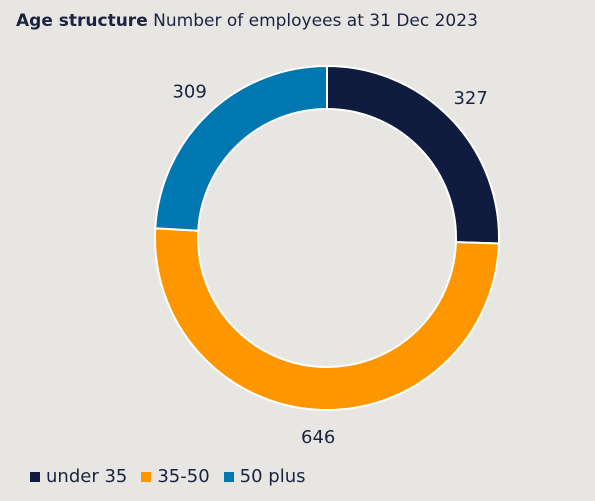  I want to click on data-label-under-35: 327, so click(470, 98).